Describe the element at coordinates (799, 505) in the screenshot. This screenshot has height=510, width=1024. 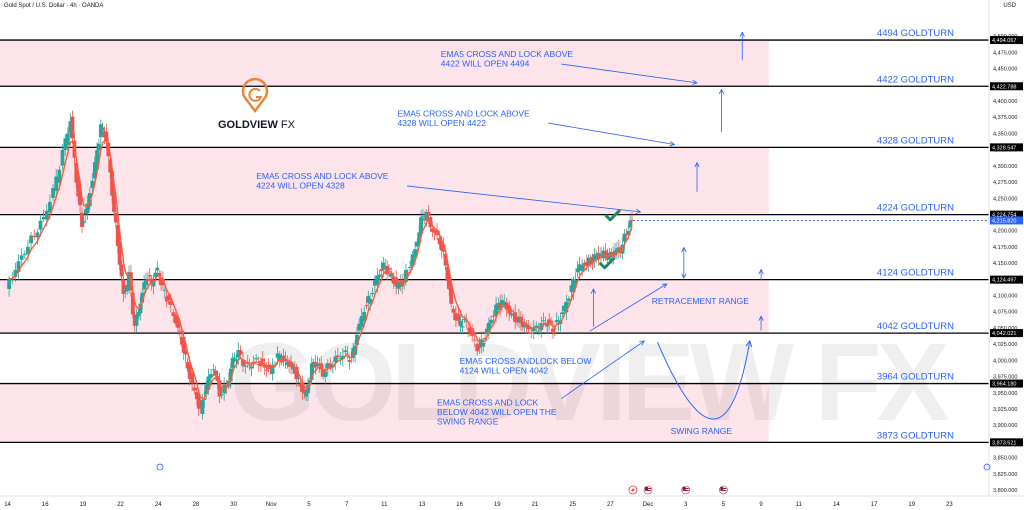
I see `time-tick-label: 11` at that location.